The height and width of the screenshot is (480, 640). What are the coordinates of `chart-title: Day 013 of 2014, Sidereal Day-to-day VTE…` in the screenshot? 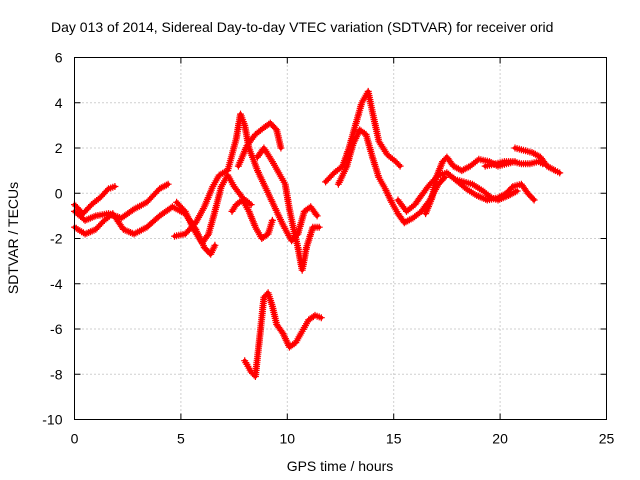 It's located at (302, 27).